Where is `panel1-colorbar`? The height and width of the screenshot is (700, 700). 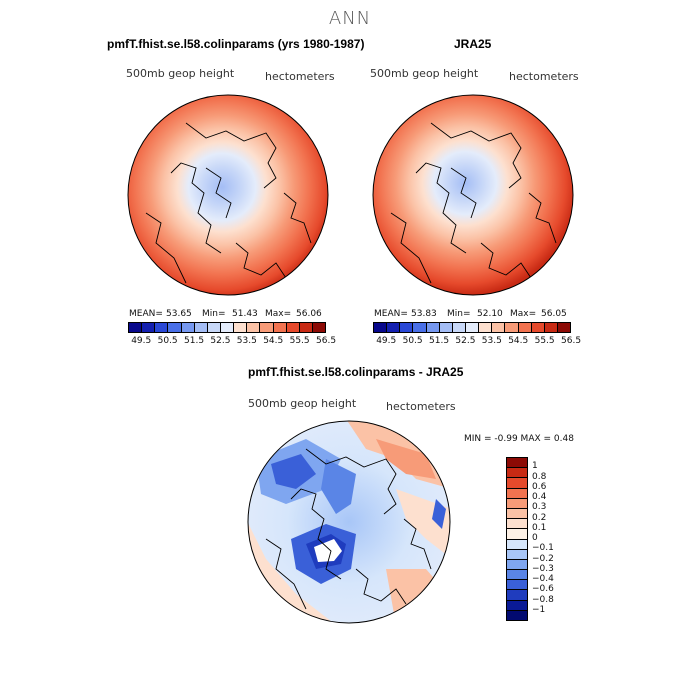
panel1-colorbar is located at coordinates (227, 327).